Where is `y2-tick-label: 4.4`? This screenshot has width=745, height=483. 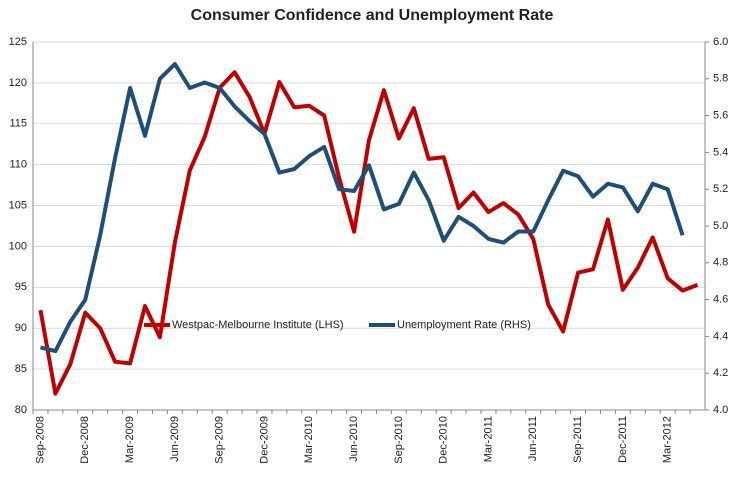
y2-tick-label: 4.4 is located at coordinates (720, 336).